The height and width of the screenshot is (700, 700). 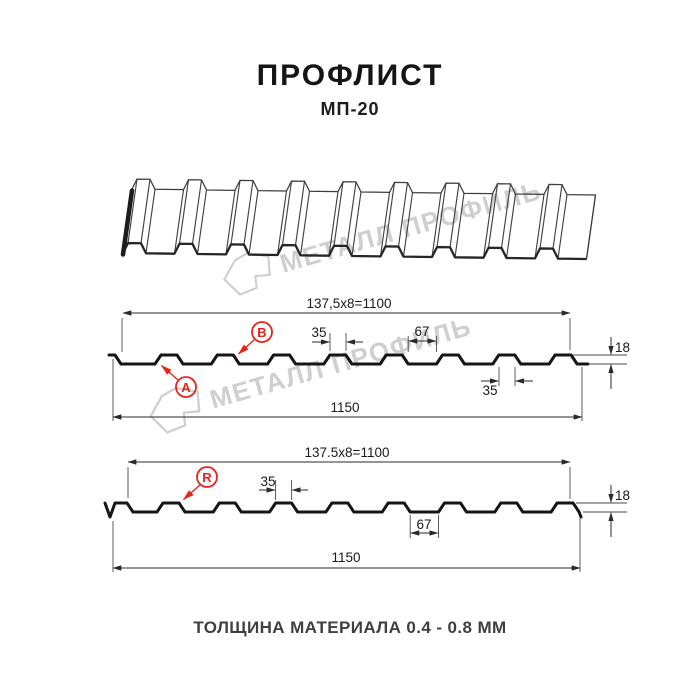 What do you see at coordinates (349, 303) in the screenshot?
I see `dim-pitch-formula: 137,5x8=1100` at bounding box center [349, 303].